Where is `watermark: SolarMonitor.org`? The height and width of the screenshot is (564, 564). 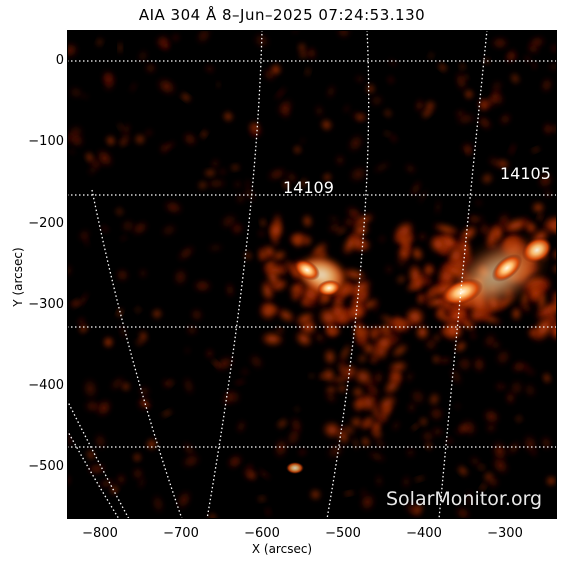 watermark: SolarMonitor.org is located at coordinates (464, 499).